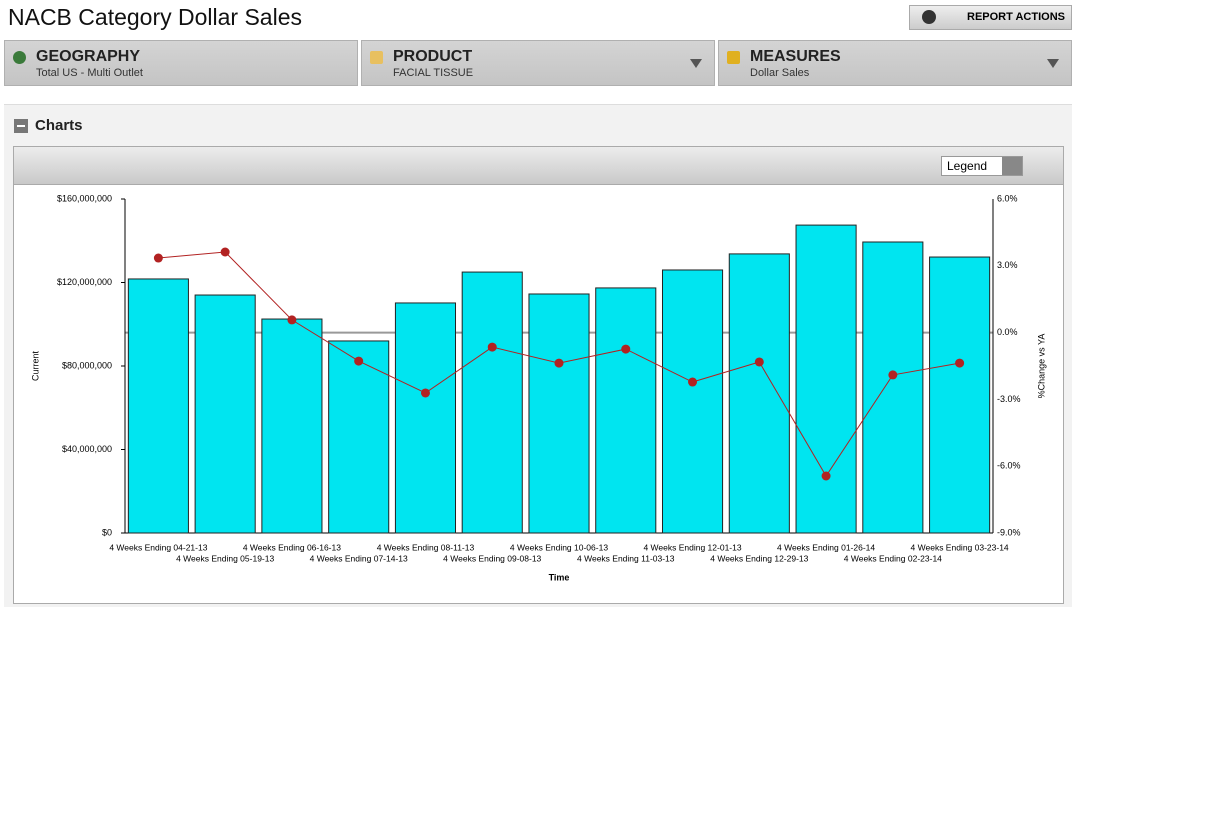 This screenshot has height=834, width=1218. Describe the element at coordinates (1012, 166) in the screenshot. I see `dropdown-button` at that location.